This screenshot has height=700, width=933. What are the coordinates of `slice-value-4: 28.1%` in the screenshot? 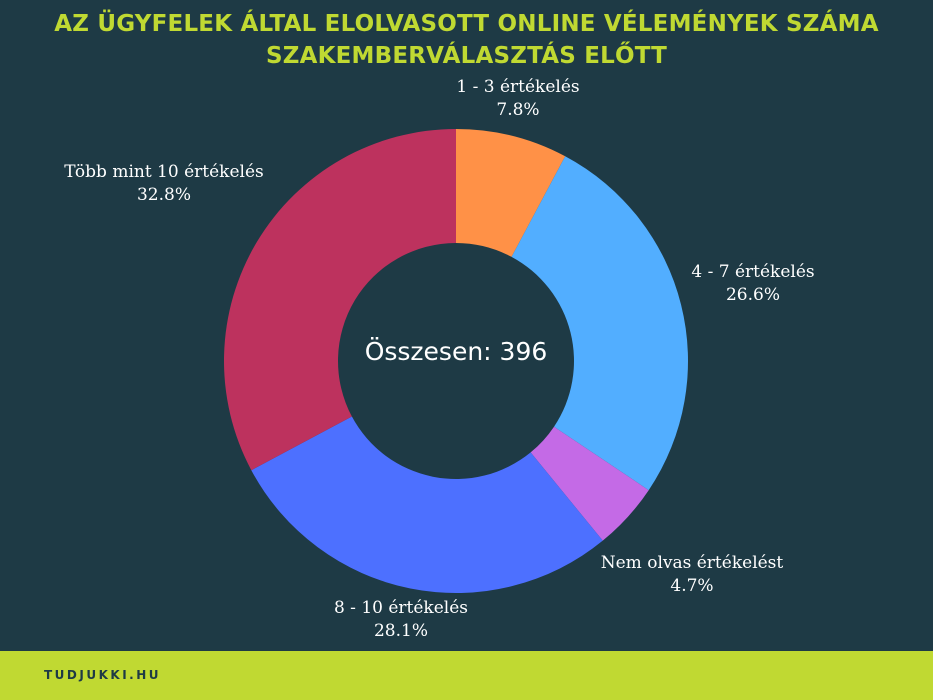 It's located at (401, 631).